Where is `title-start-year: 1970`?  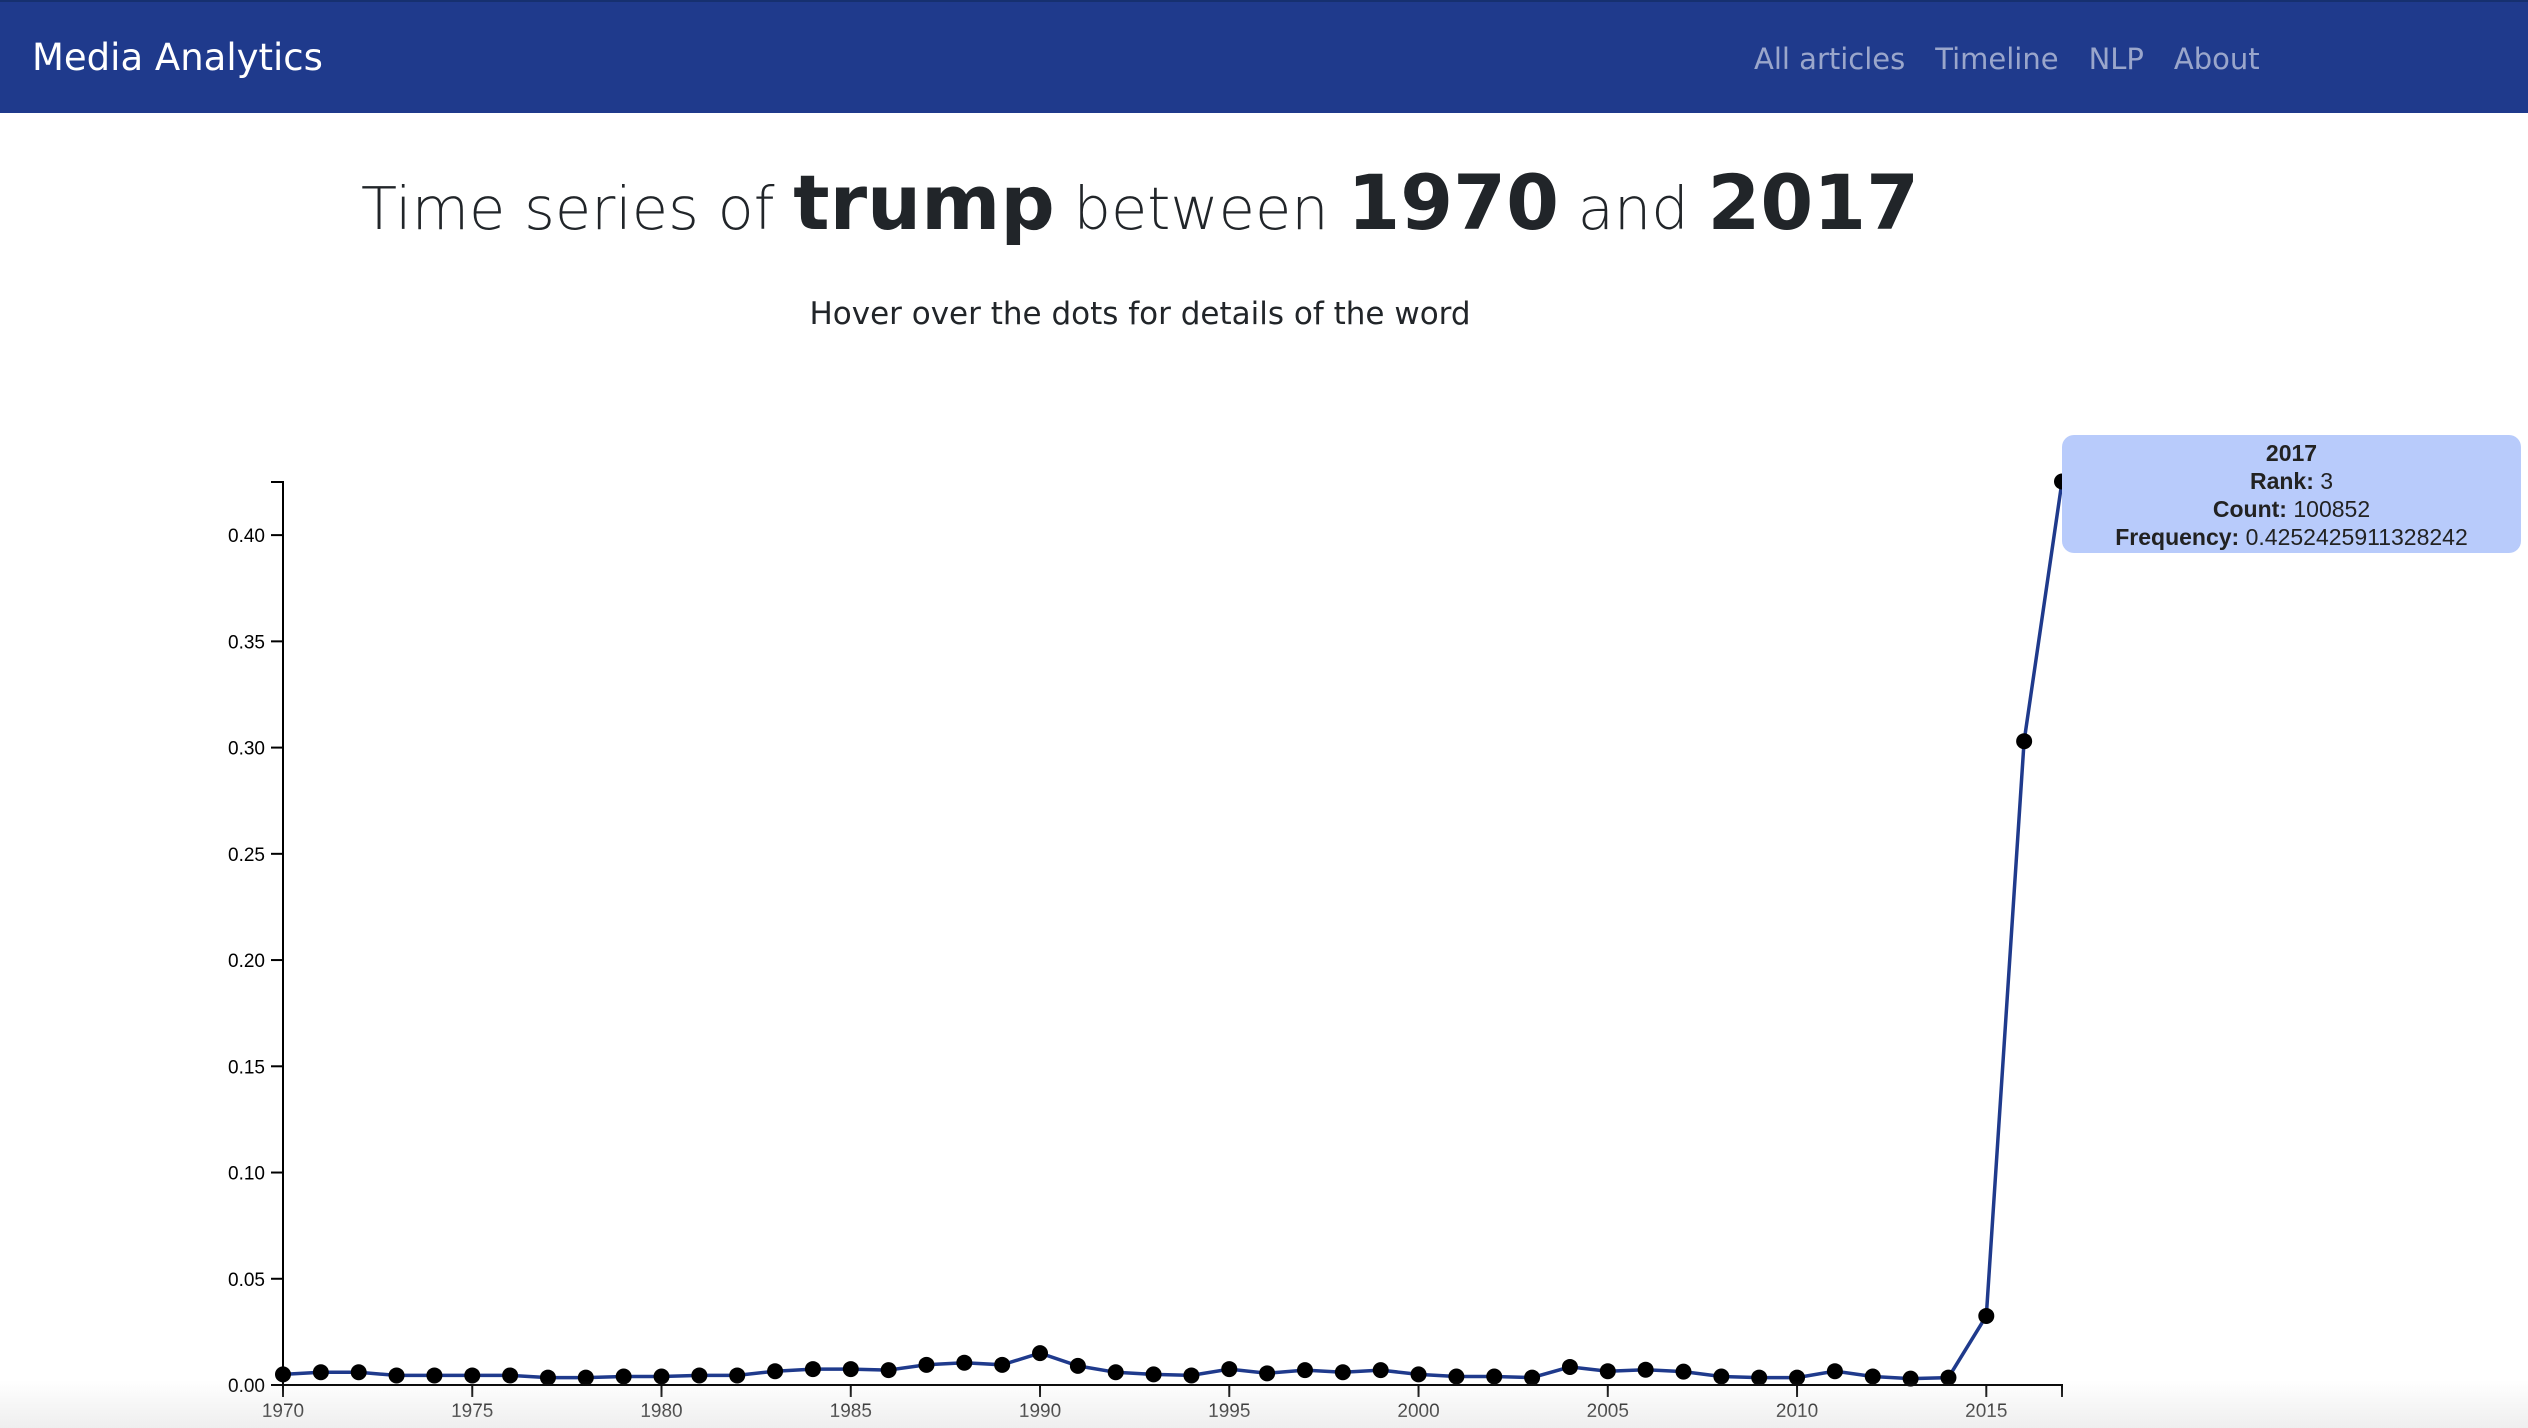
title-start-year: 1970 is located at coordinates (1453, 202).